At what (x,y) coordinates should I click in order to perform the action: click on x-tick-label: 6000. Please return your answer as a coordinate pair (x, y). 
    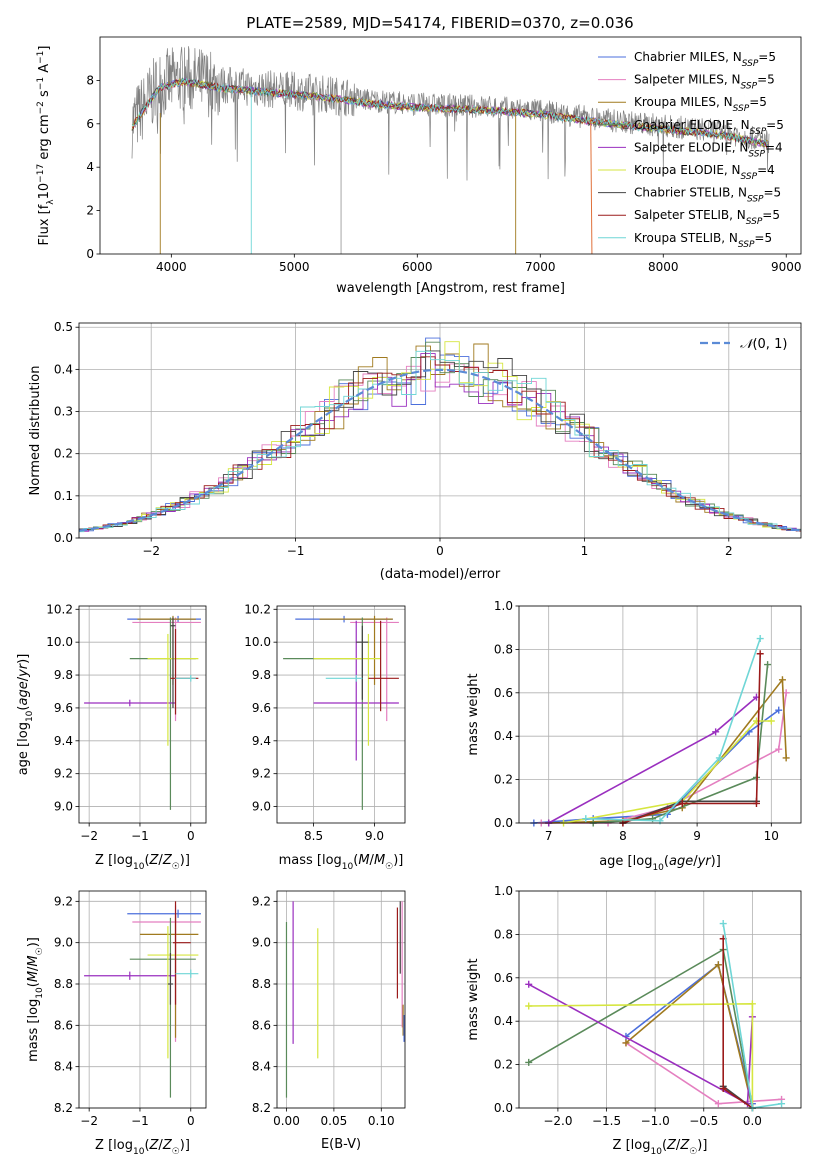
    Looking at the image, I should click on (417, 267).